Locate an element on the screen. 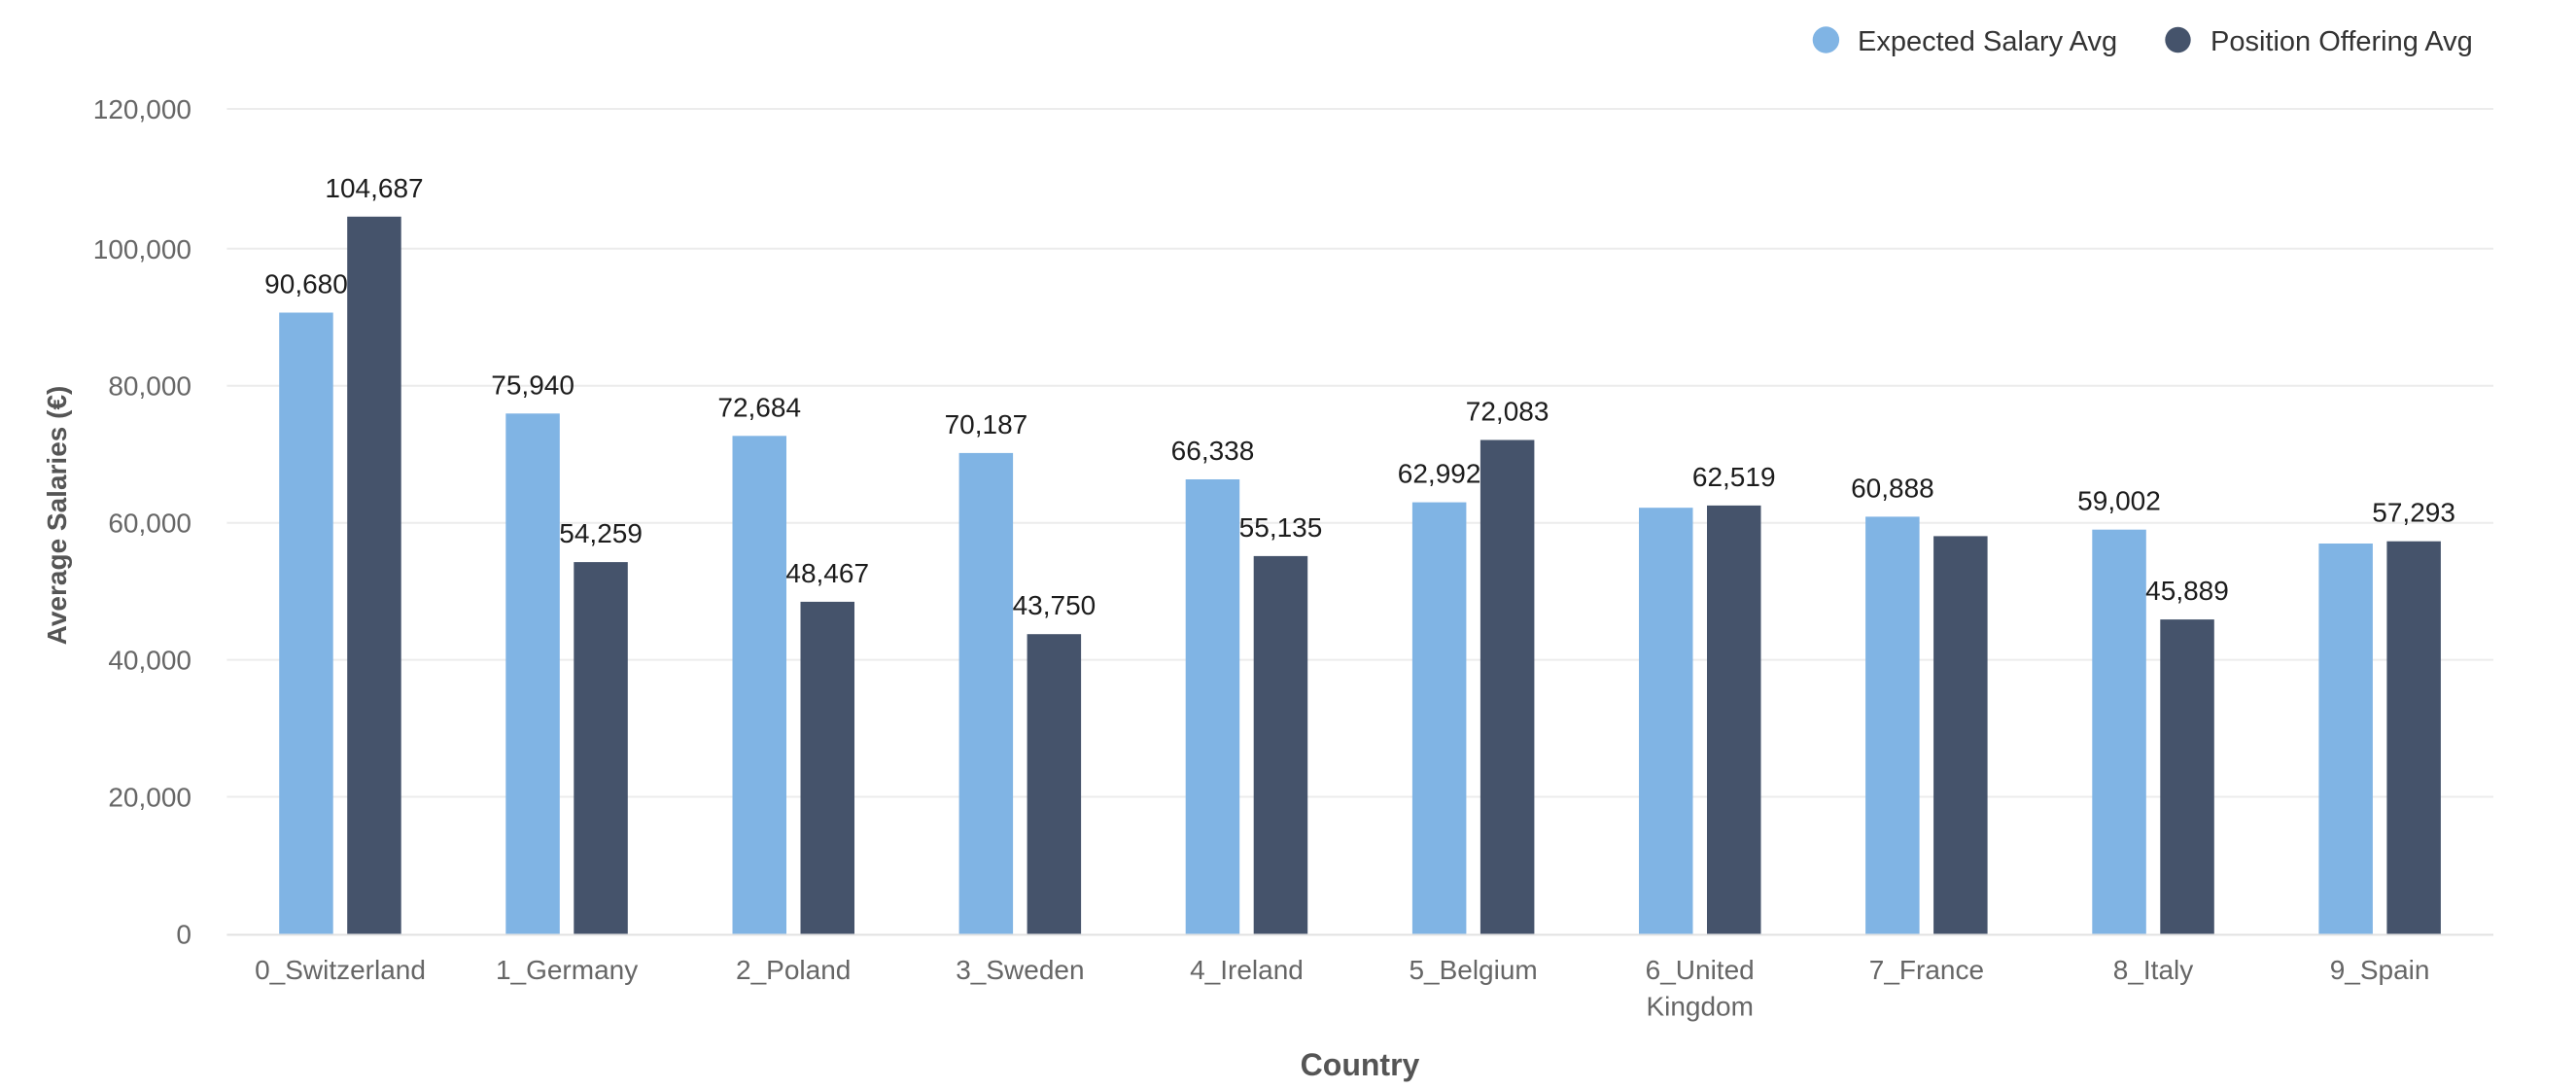 Image resolution: width=2576 pixels, height=1089 pixels. svg-text: 57,293 is located at coordinates (2413, 513).